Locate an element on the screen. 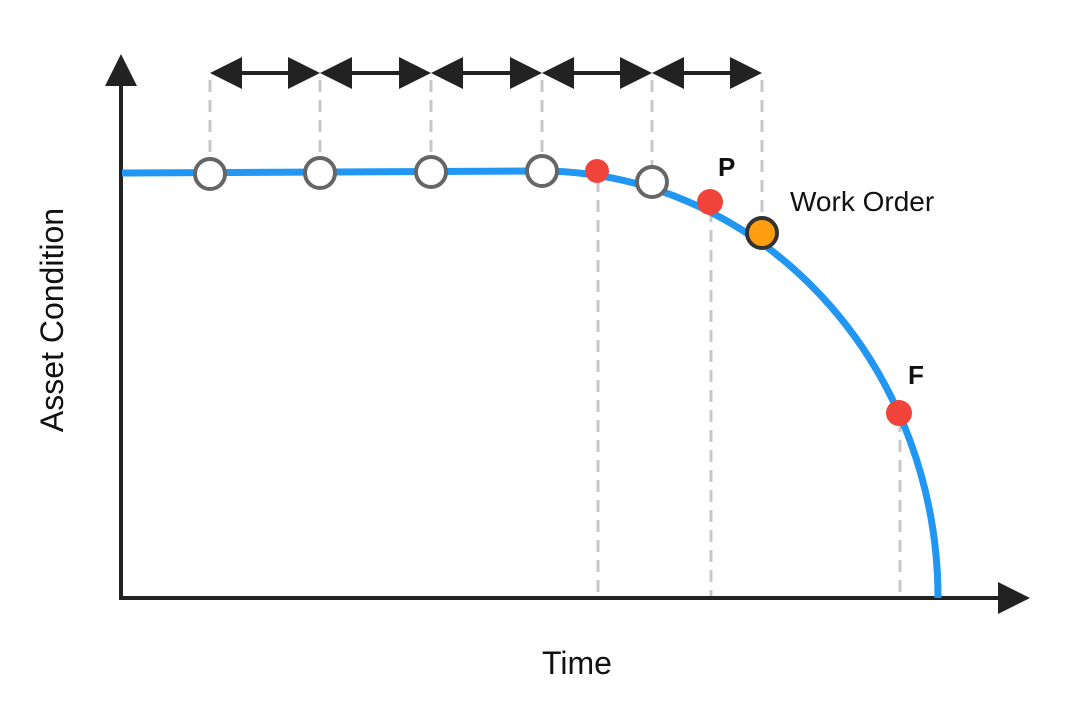 The image size is (1083, 711). inspections is located at coordinates (431, 176).